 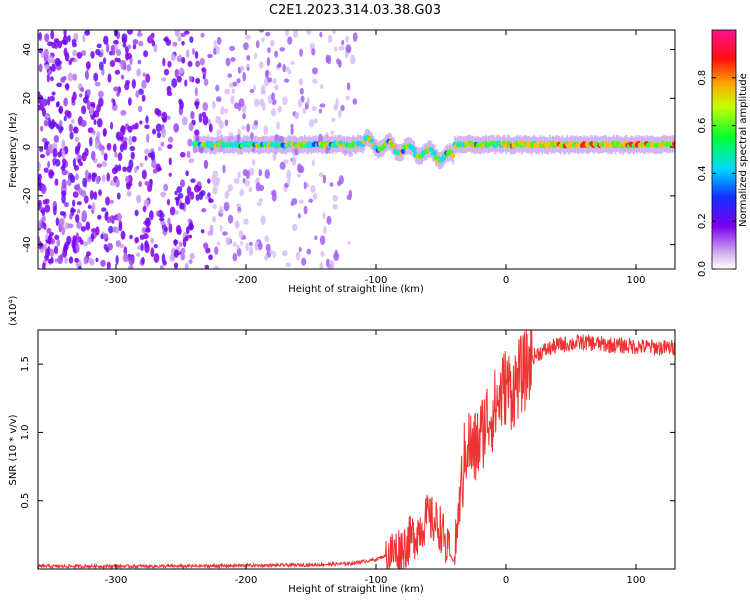 What do you see at coordinates (355, 10) in the screenshot?
I see `chart-title: C2E1.2023.314.03.38.G03` at bounding box center [355, 10].